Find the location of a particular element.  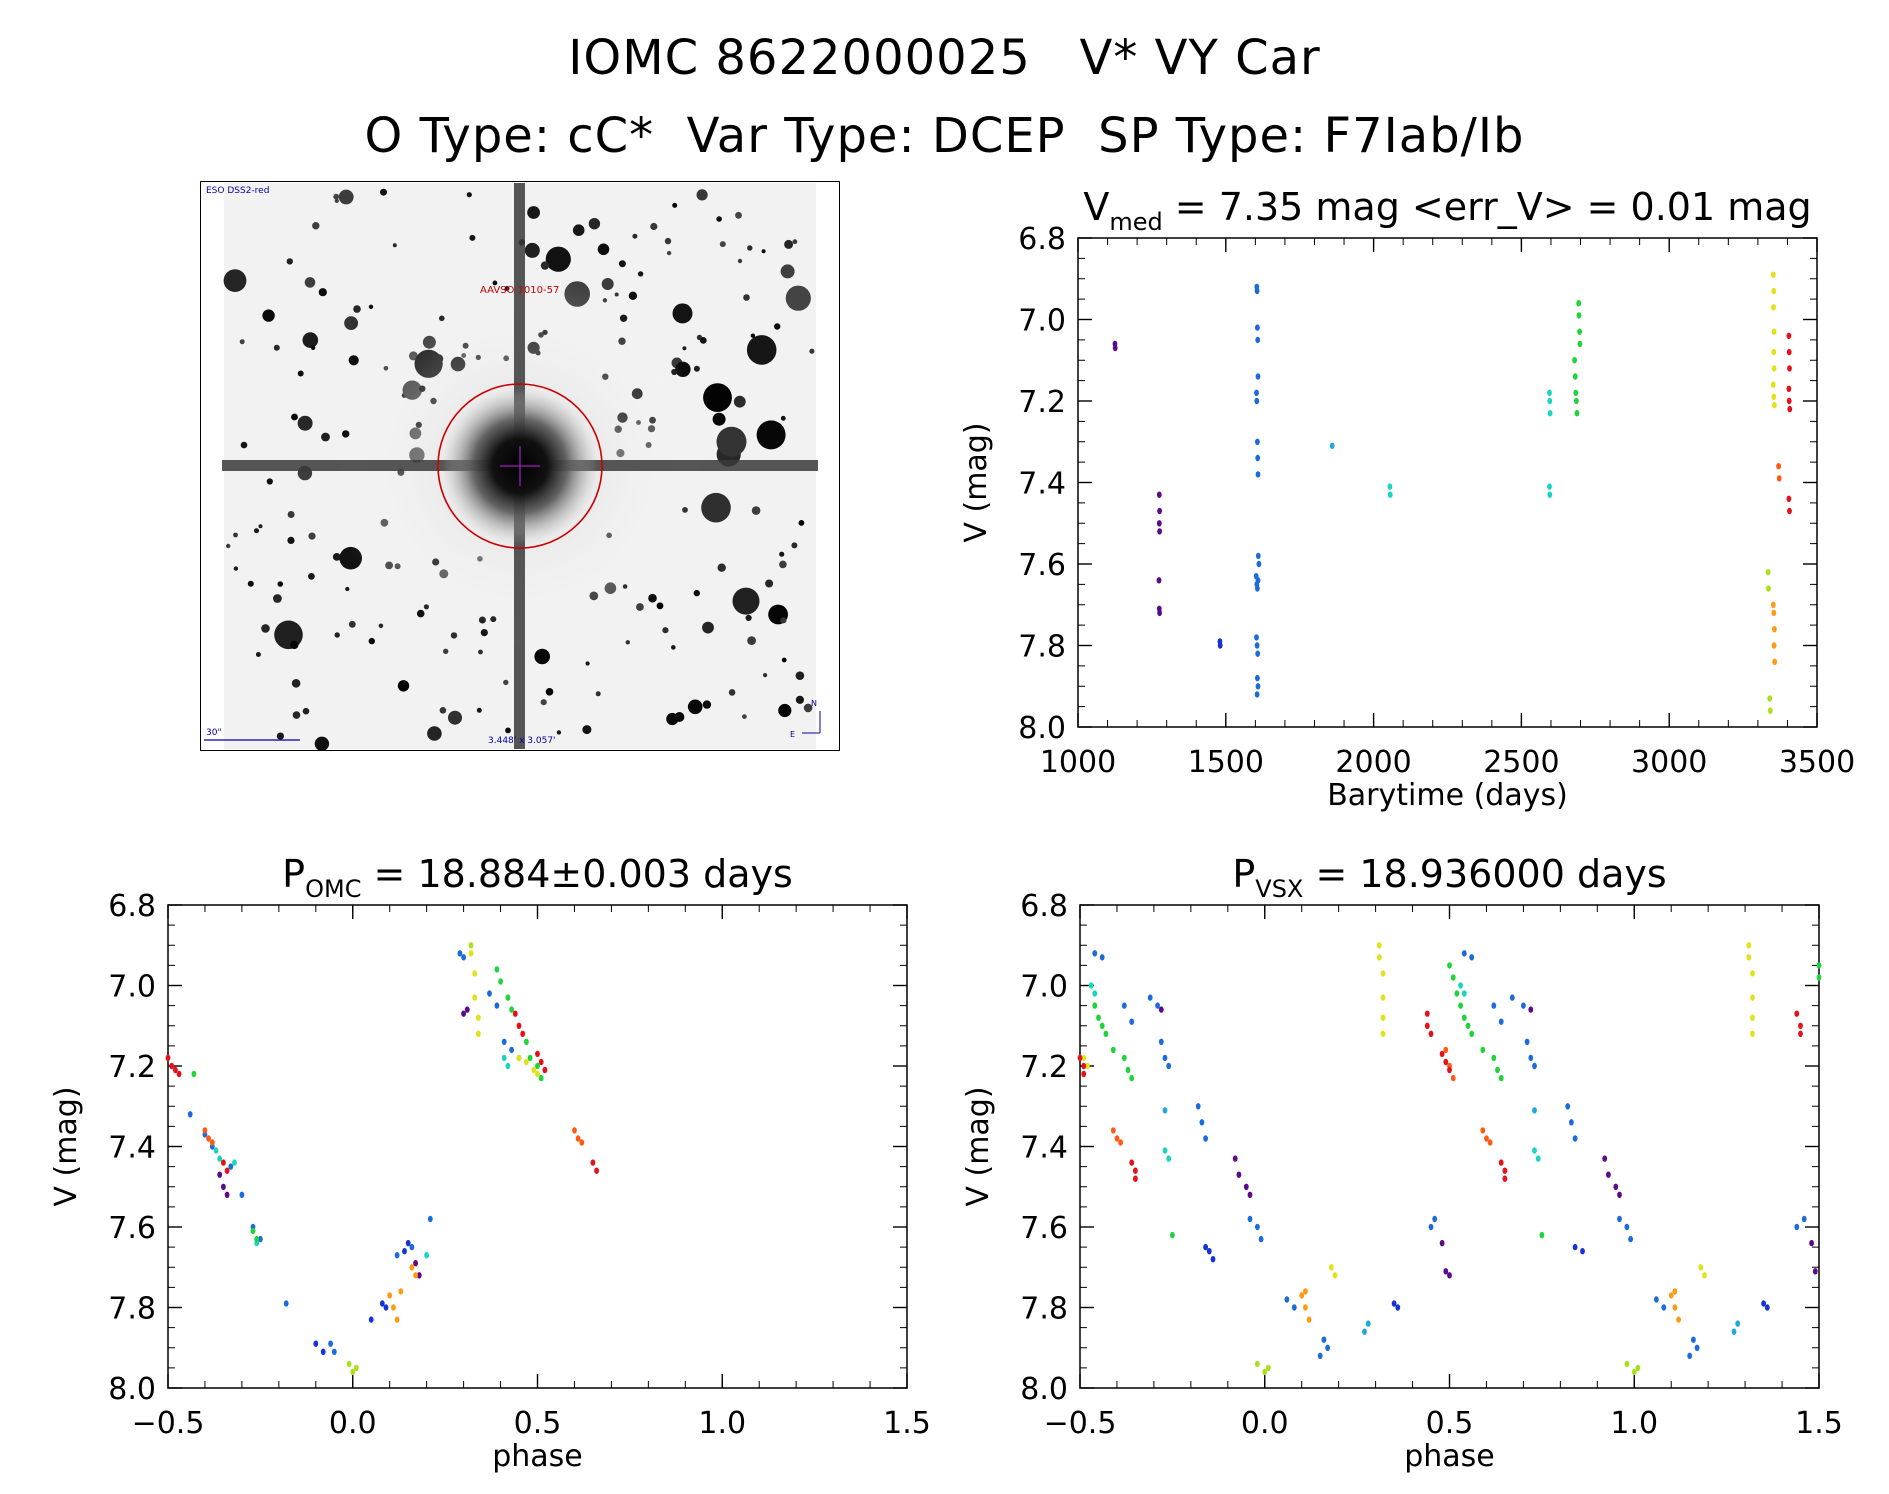

y-tick-label: 7.6 is located at coordinates (1044, 1228).